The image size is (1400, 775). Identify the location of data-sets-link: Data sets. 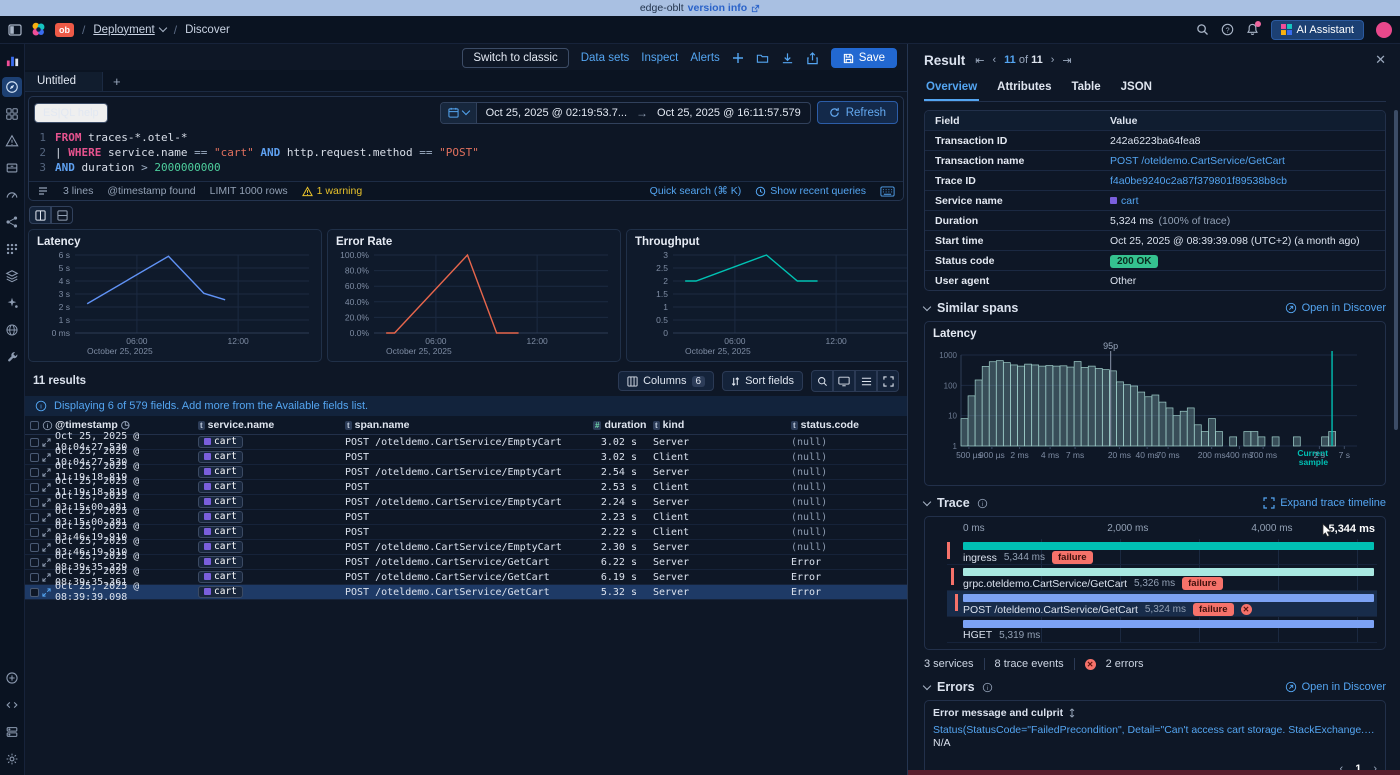
(605, 58).